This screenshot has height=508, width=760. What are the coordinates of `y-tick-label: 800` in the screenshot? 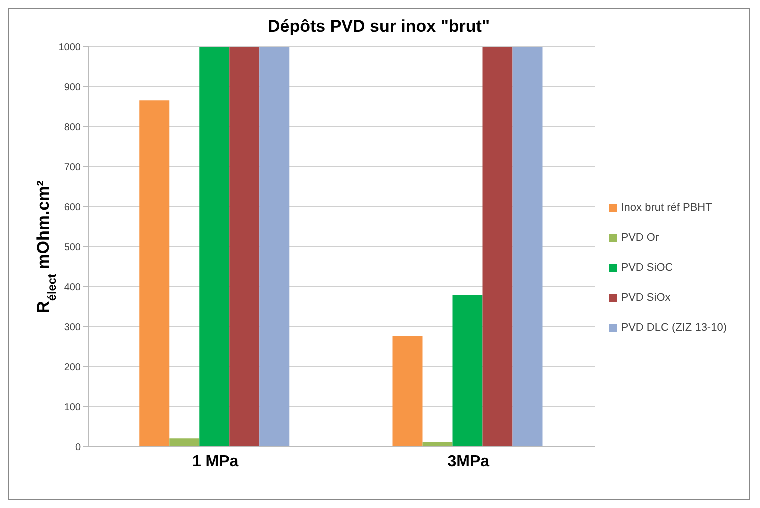 It's located at (73, 128).